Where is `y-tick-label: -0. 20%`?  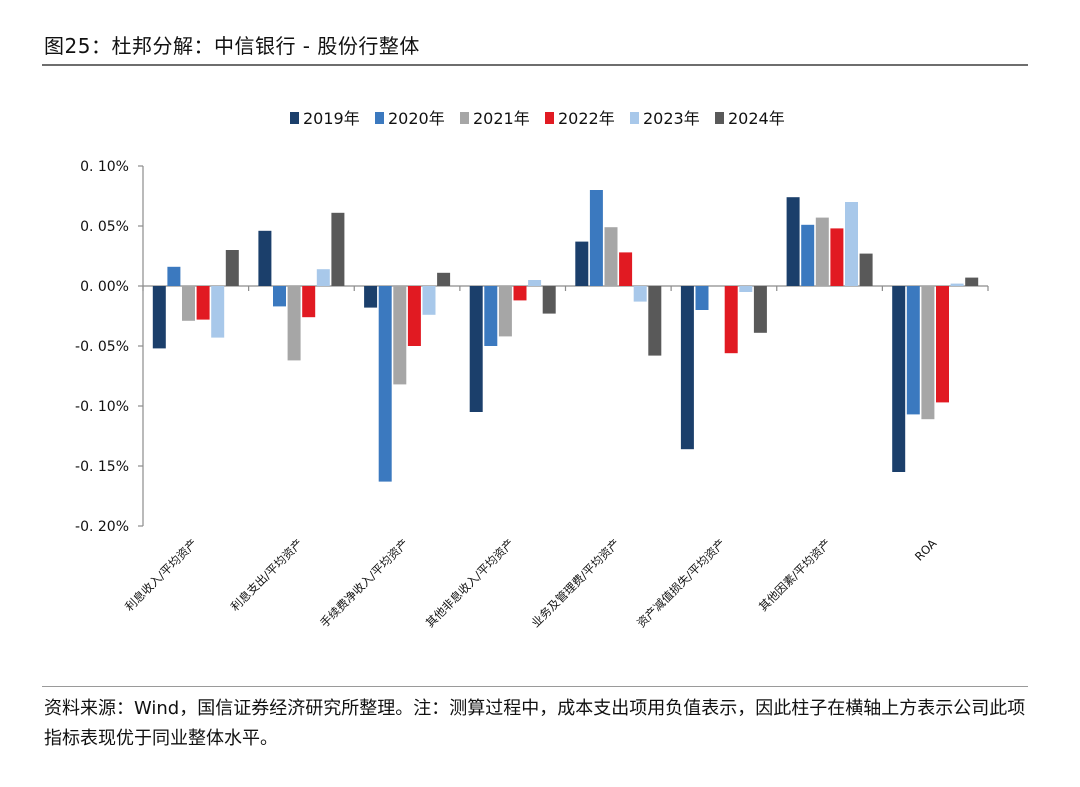 y-tick-label: -0. 20% is located at coordinates (102, 527).